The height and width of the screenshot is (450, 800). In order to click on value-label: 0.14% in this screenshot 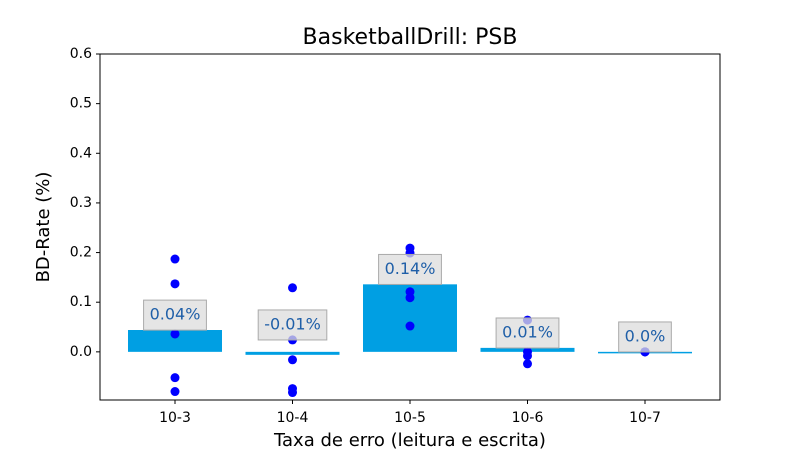, I will do `click(410, 268)`.